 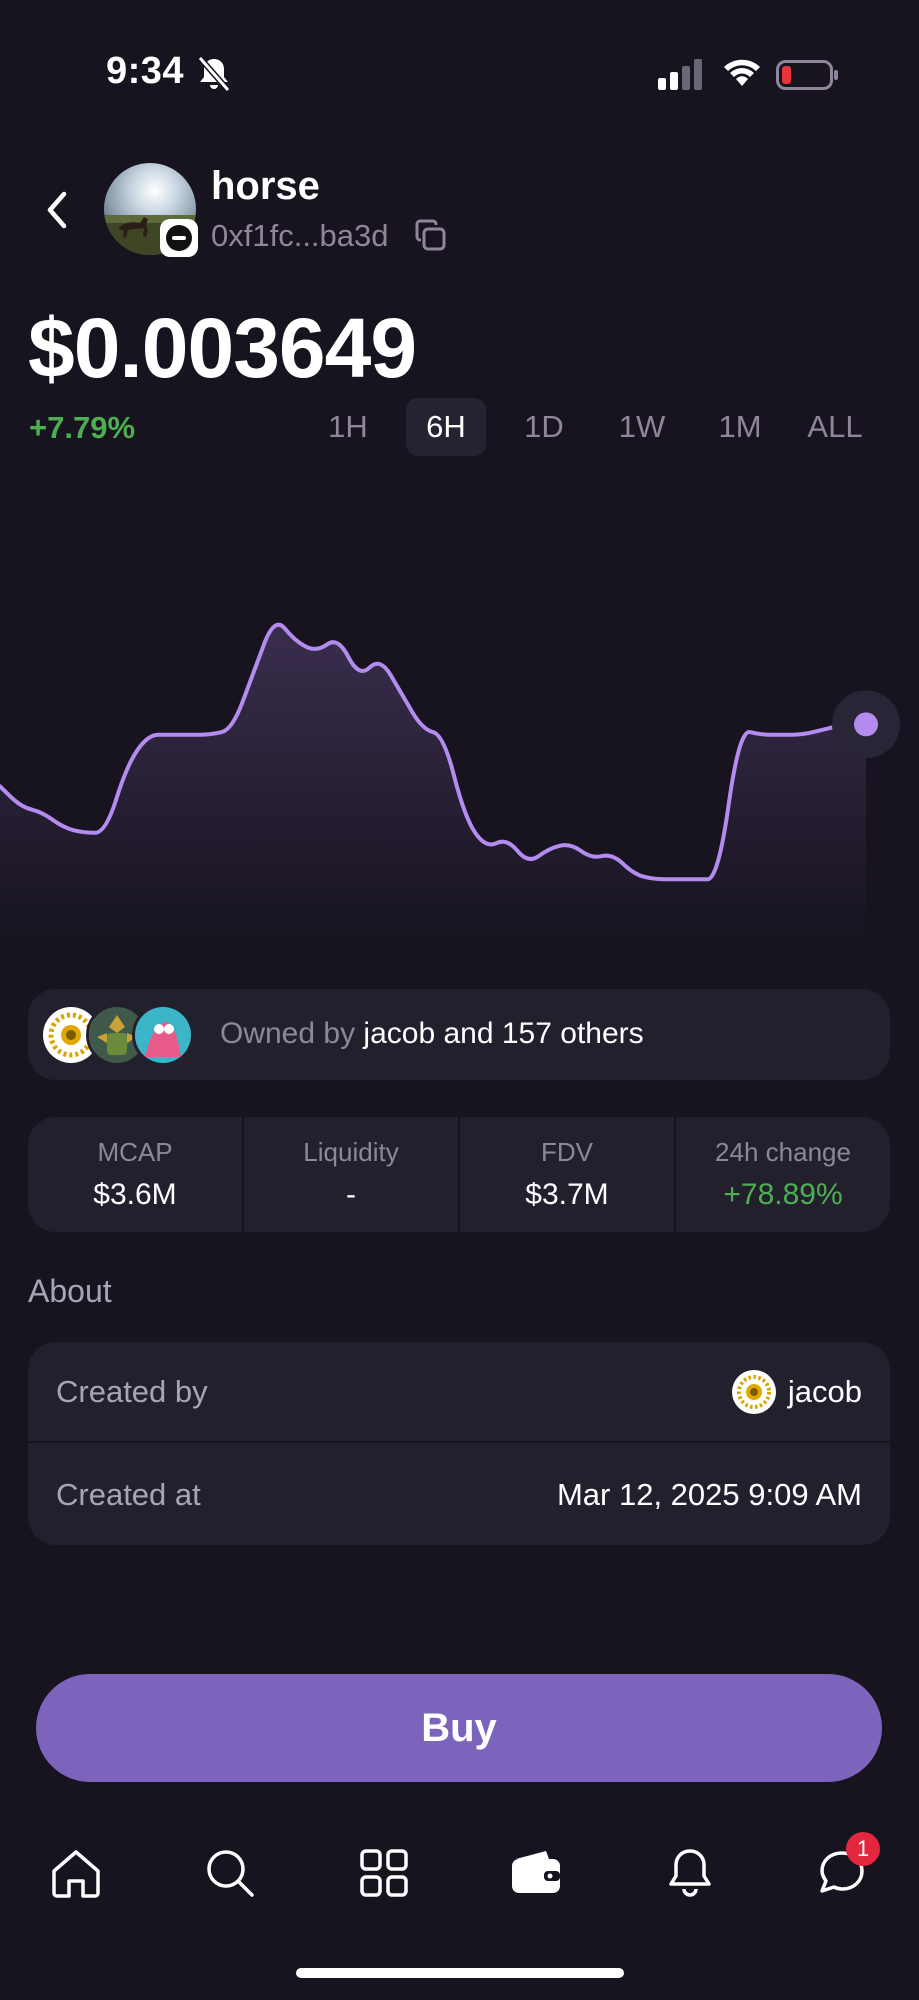 What do you see at coordinates (222, 348) in the screenshot?
I see `token-price: $0.003649` at bounding box center [222, 348].